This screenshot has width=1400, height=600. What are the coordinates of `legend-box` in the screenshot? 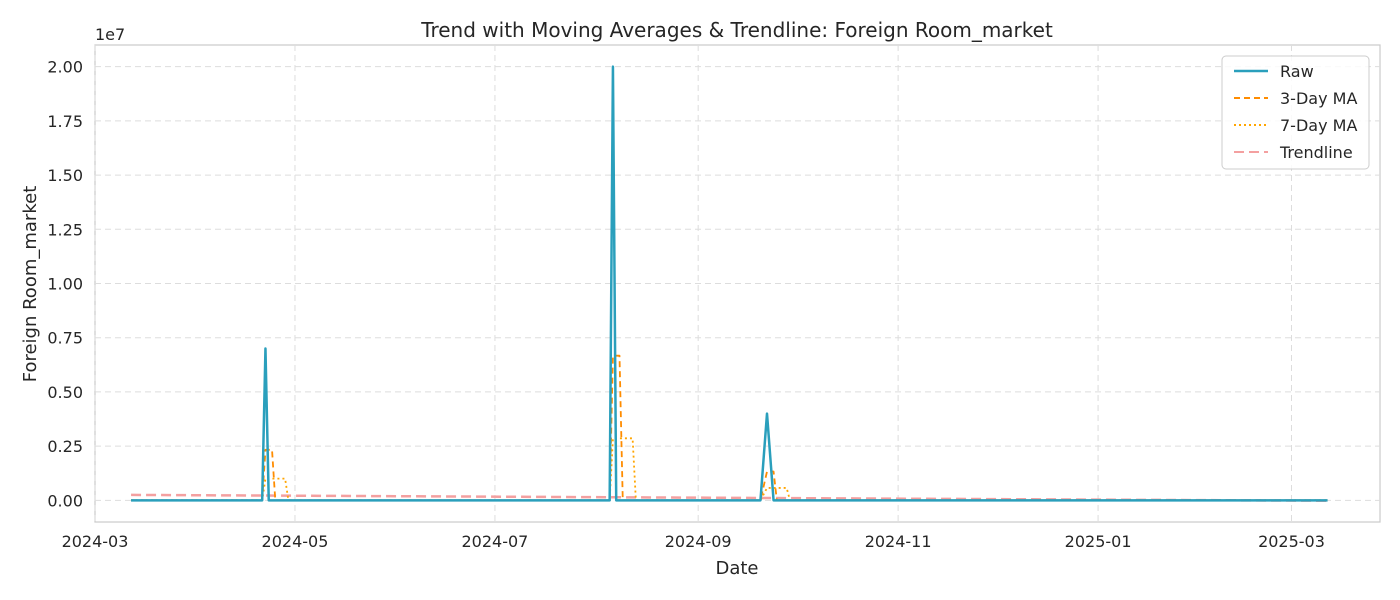 It's located at (1295, 112).